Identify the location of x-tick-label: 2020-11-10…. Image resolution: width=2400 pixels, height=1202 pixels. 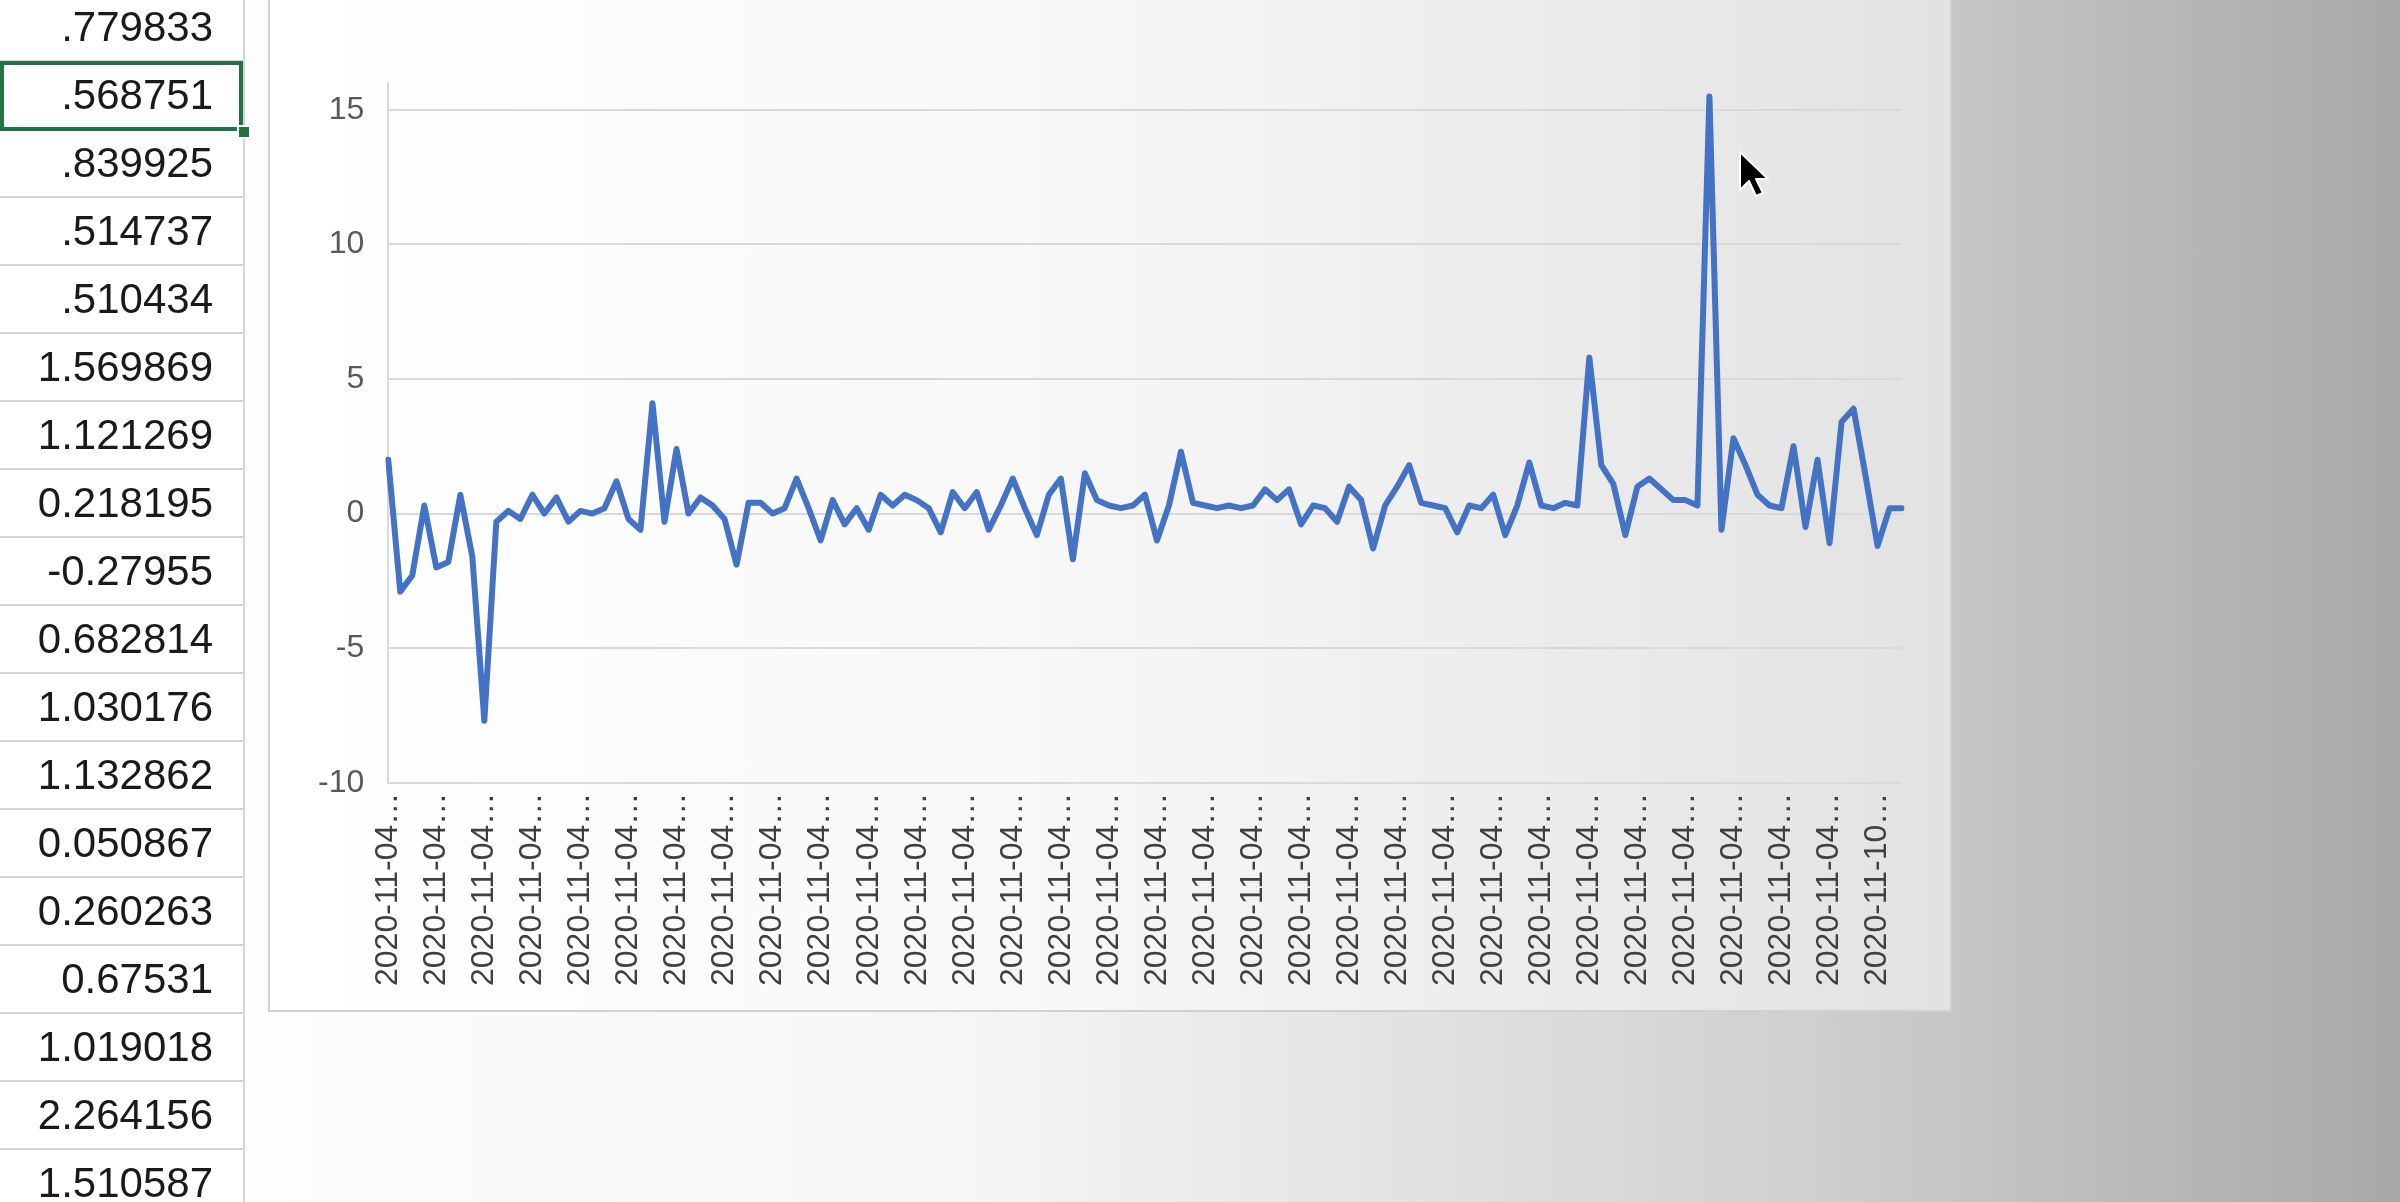
(1875, 889).